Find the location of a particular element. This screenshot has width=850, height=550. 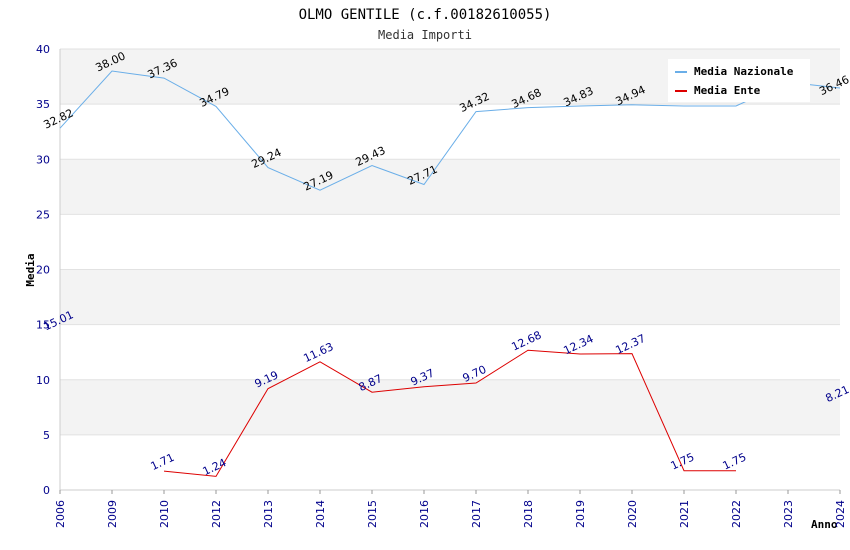

x-tick-label: 2014 is located at coordinates (320, 514).